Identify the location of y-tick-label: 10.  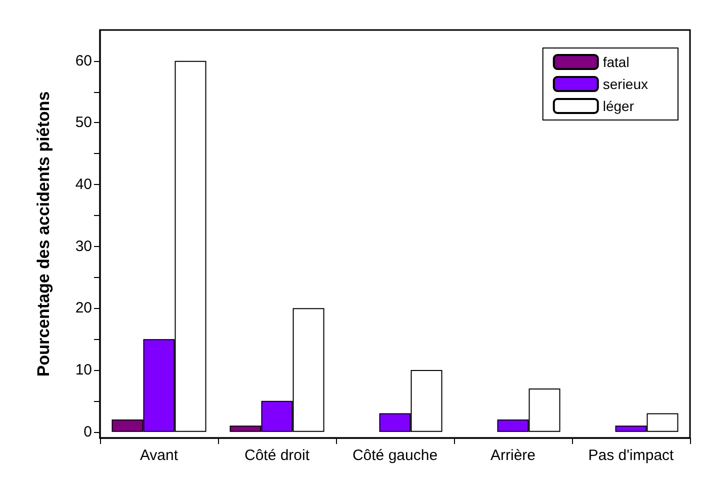
(83, 370).